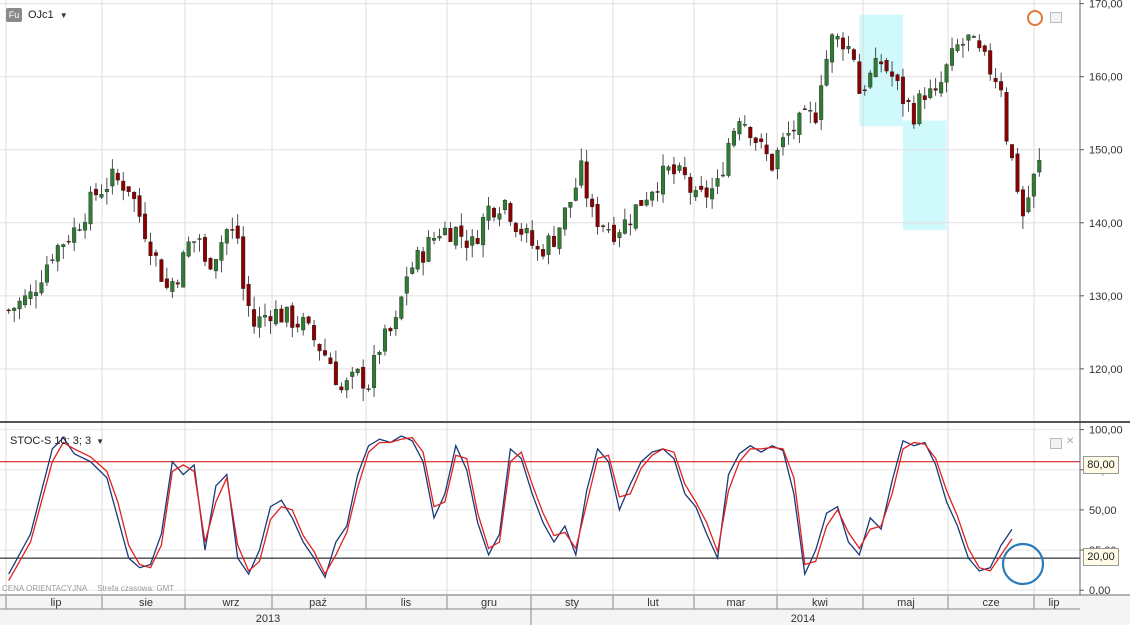  Describe the element at coordinates (51, 441) in the screenshot. I see `indicator-label: STOC-S 10; 3; 3` at that location.